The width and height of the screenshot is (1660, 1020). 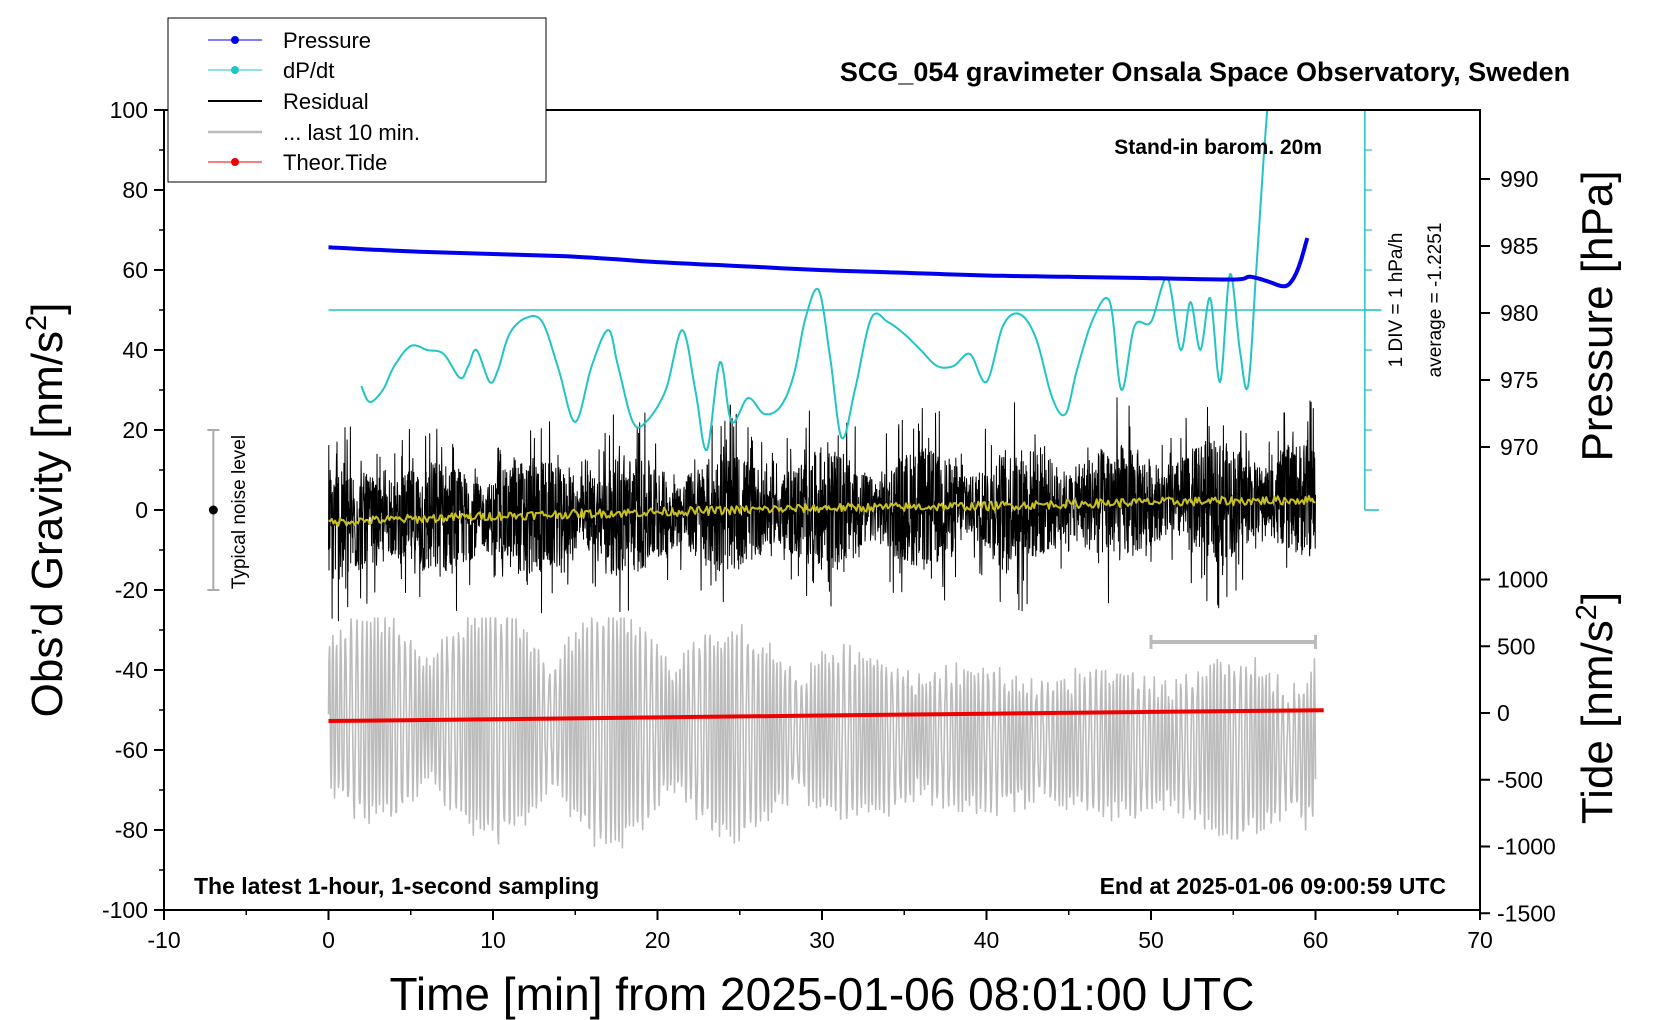 I want to click on y-tick-label: -60, so click(x=131, y=750).